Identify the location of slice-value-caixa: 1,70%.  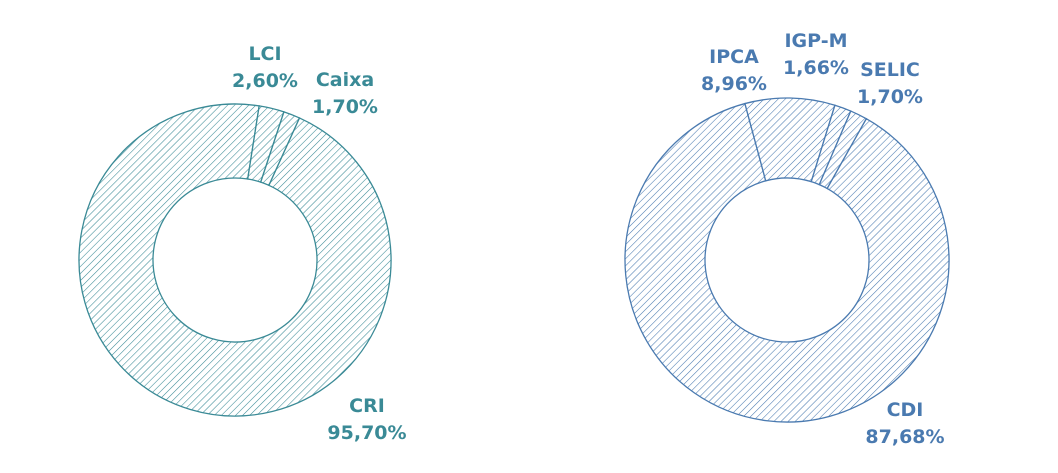
(345, 107).